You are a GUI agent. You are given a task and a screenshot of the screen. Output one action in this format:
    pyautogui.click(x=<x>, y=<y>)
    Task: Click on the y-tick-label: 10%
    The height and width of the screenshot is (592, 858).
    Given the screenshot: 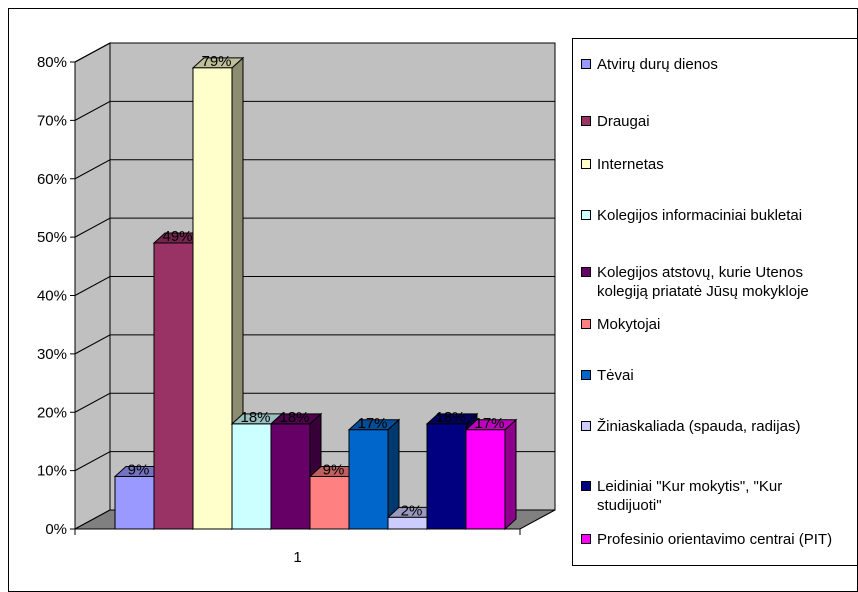 What is the action you would take?
    pyautogui.click(x=52, y=471)
    